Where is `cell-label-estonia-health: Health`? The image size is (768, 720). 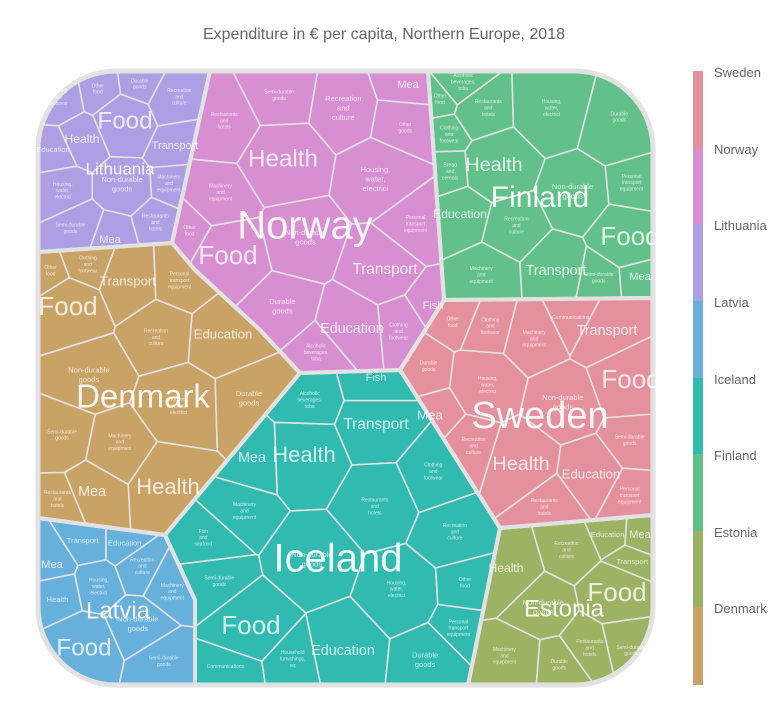
cell-label-estonia-health: Health is located at coordinates (506, 568).